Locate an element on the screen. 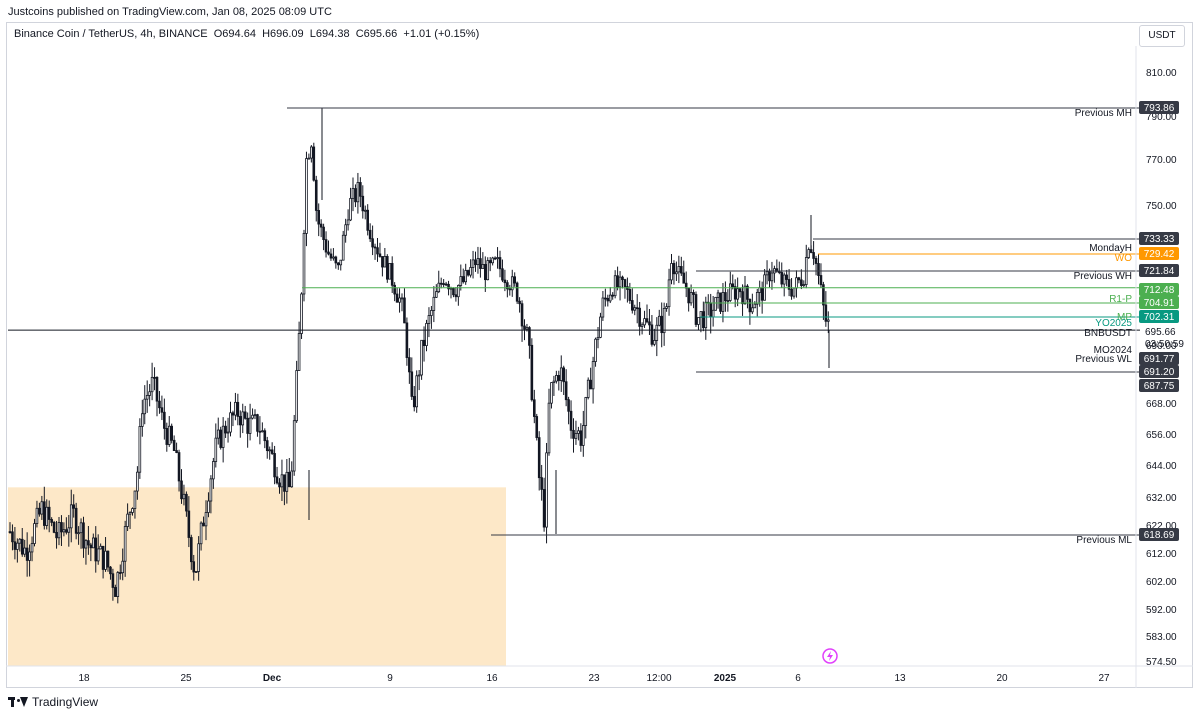  price-badge: 702.31 is located at coordinates (1159, 316).